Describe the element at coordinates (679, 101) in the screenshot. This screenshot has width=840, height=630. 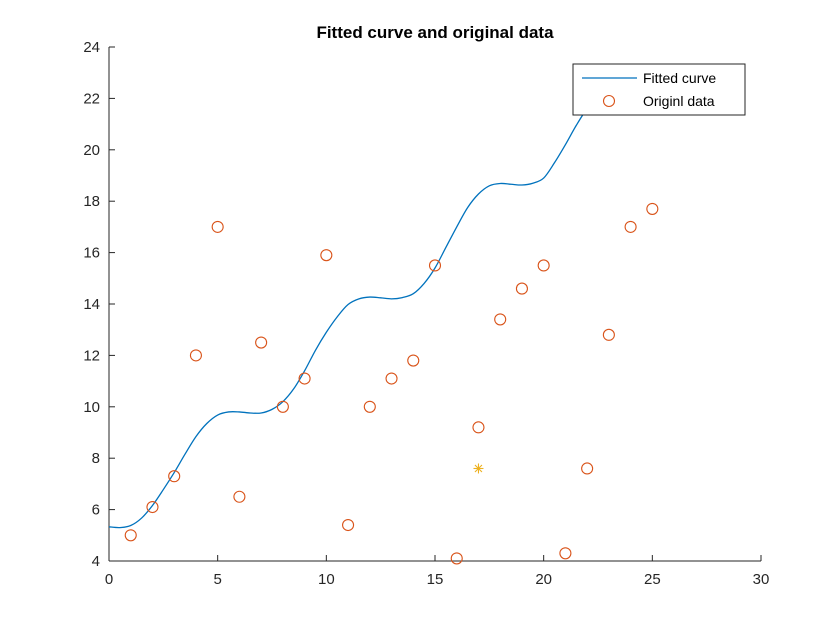
I see `legend-label-original: Originl data` at that location.